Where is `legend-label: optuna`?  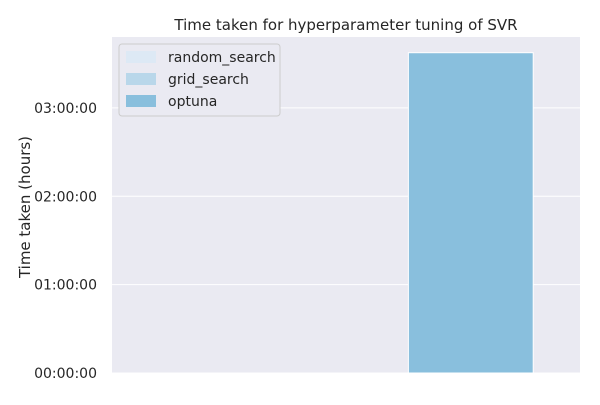 legend-label: optuna is located at coordinates (192, 102).